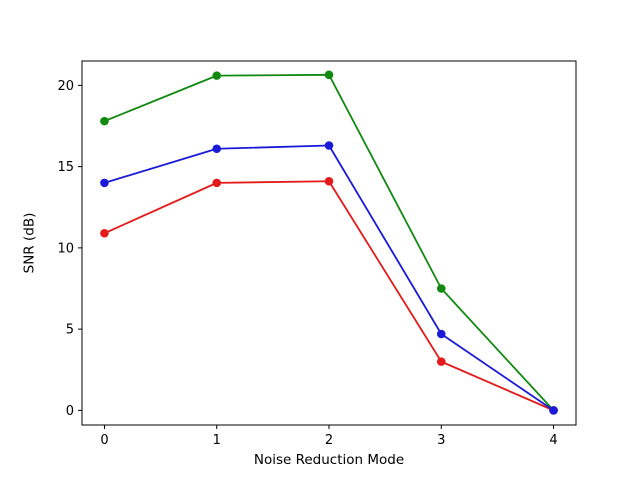 The image size is (639, 480). I want to click on y-tick-label: 15, so click(65, 167).